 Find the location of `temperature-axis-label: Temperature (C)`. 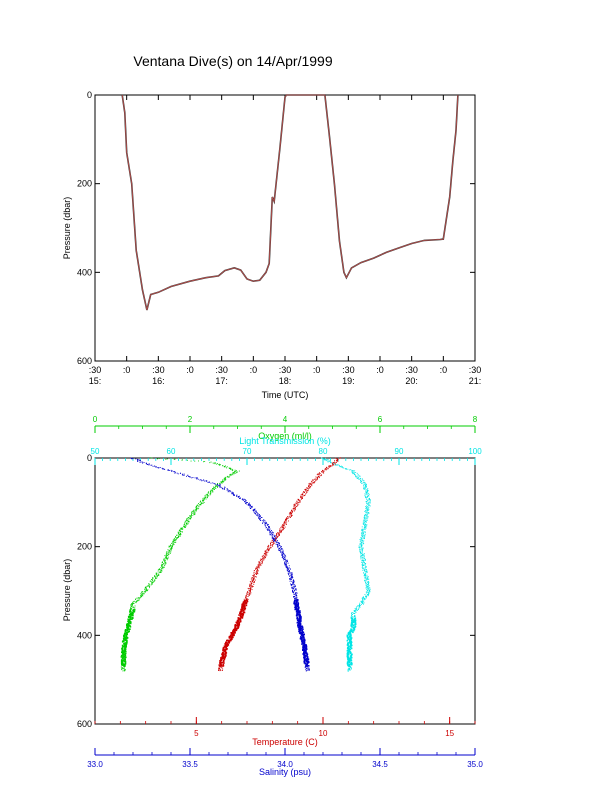

temperature-axis-label: Temperature (C) is located at coordinates (285, 742).